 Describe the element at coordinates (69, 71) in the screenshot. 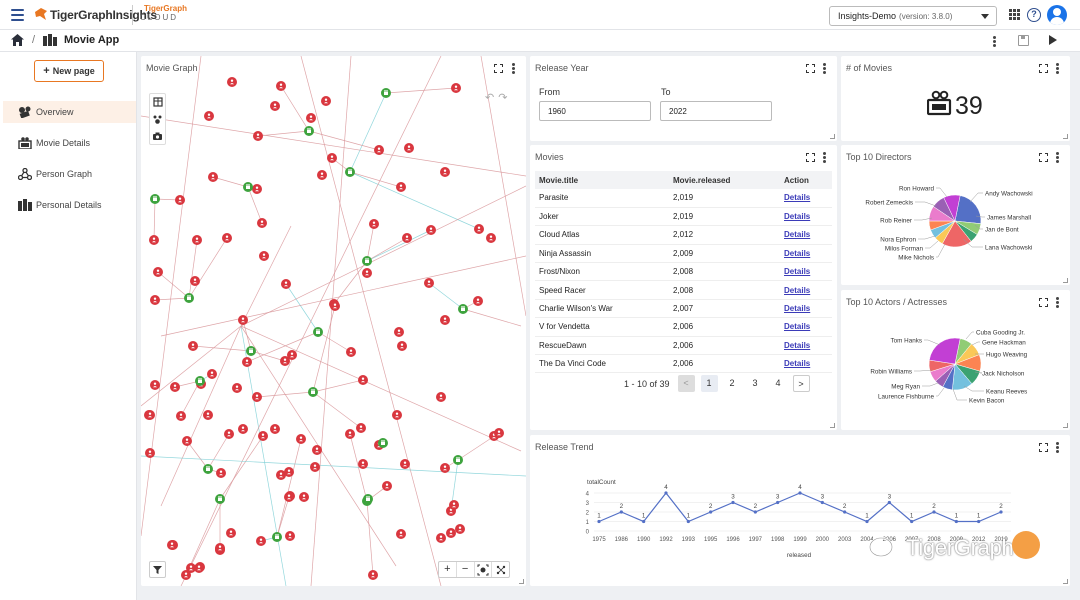

I see `new-page-button: + New page` at that location.